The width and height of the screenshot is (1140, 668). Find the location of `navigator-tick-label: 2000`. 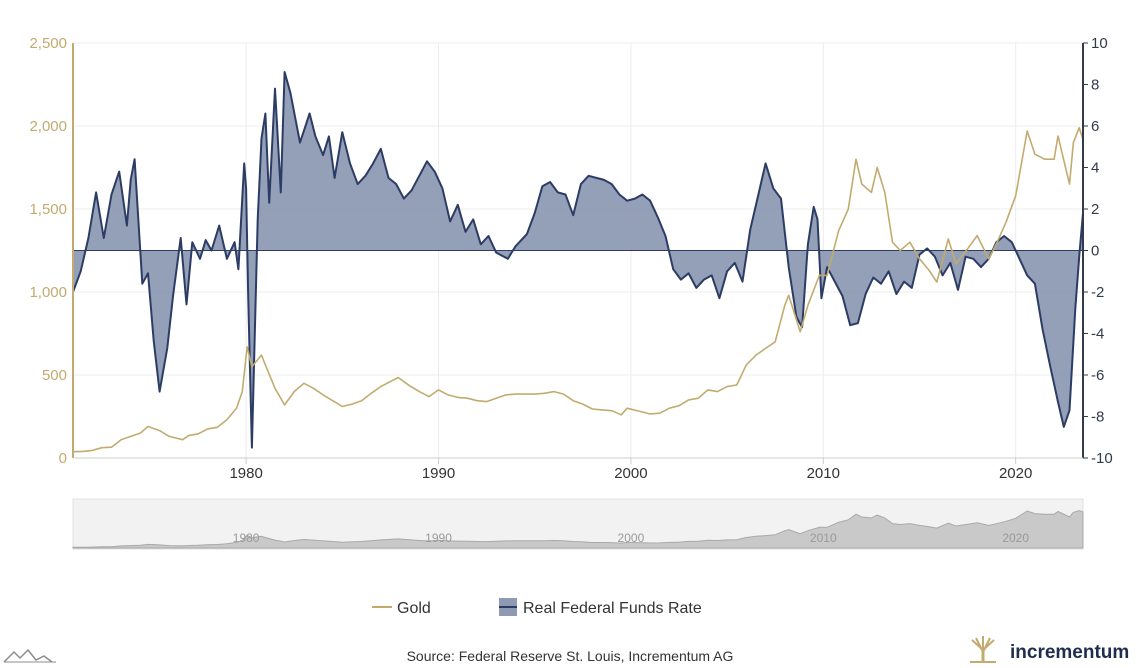

navigator-tick-label: 2000 is located at coordinates (631, 538).